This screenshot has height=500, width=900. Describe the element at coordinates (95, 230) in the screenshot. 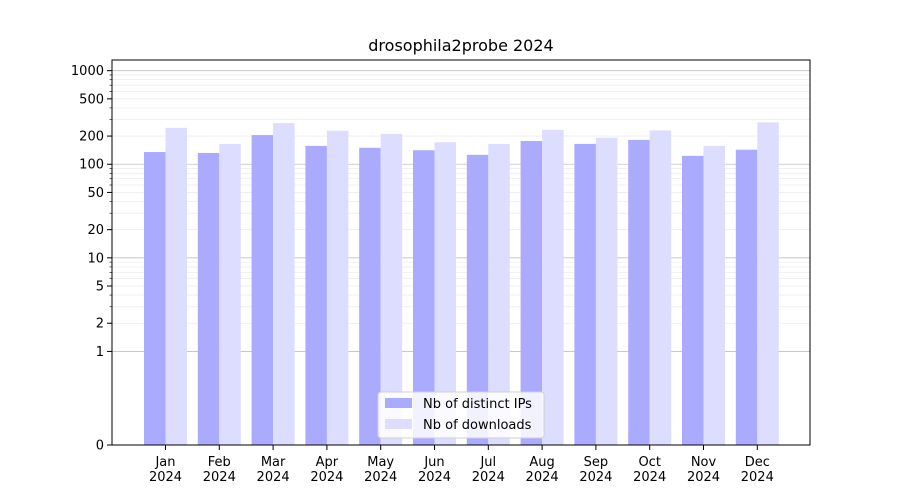

I see `y-tick-label: 20` at that location.